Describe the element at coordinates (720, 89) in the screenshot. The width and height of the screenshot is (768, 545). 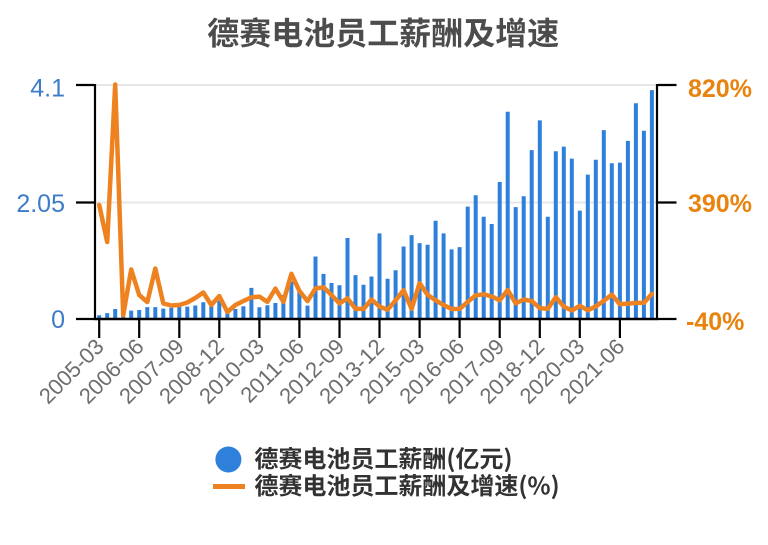
I see `svg-text: 820%` at that location.